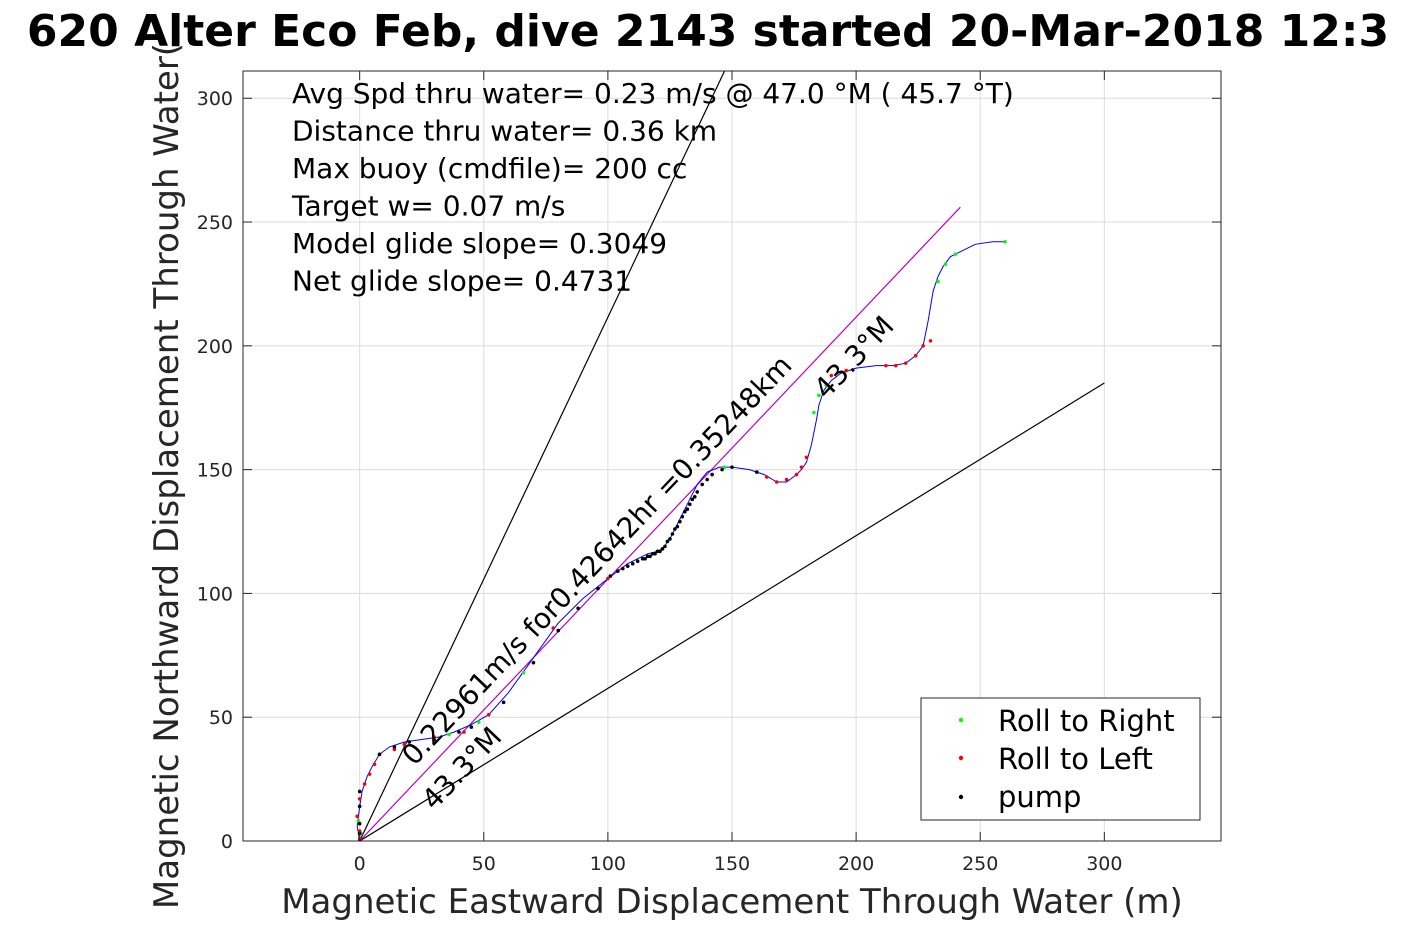  I want to click on y-tick-label: 0, so click(227, 842).